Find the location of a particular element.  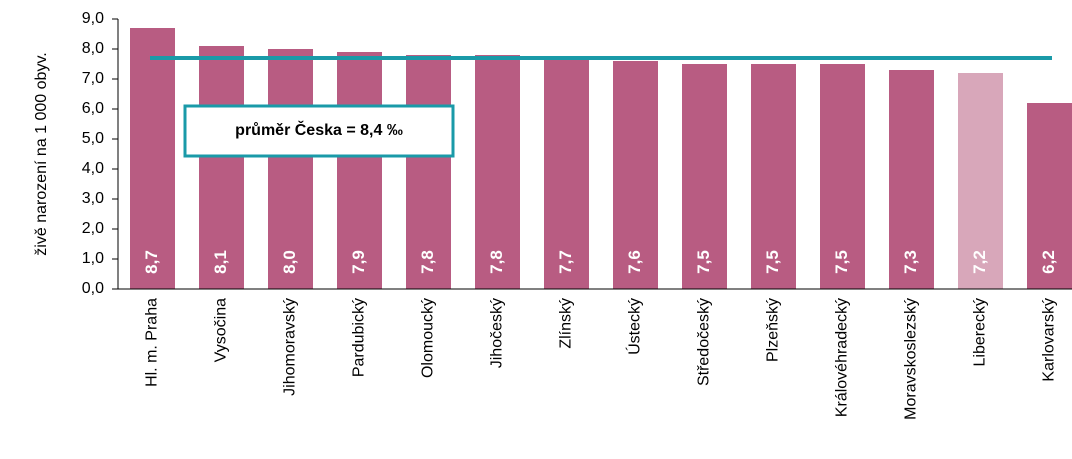

x-tick-label: Plzeňský is located at coordinates (773, 330).